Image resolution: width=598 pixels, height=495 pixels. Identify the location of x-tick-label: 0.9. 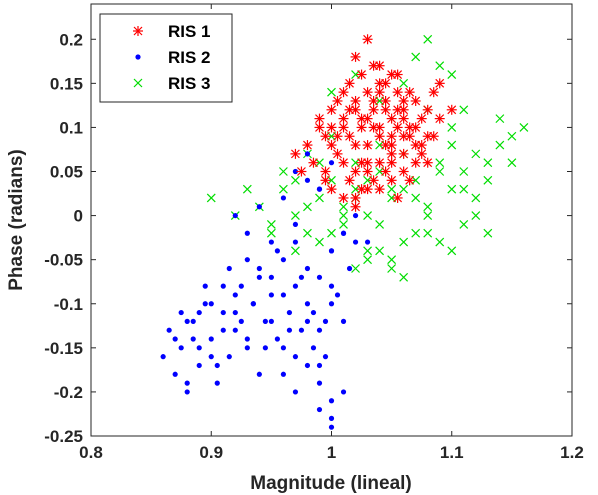
(211, 452).